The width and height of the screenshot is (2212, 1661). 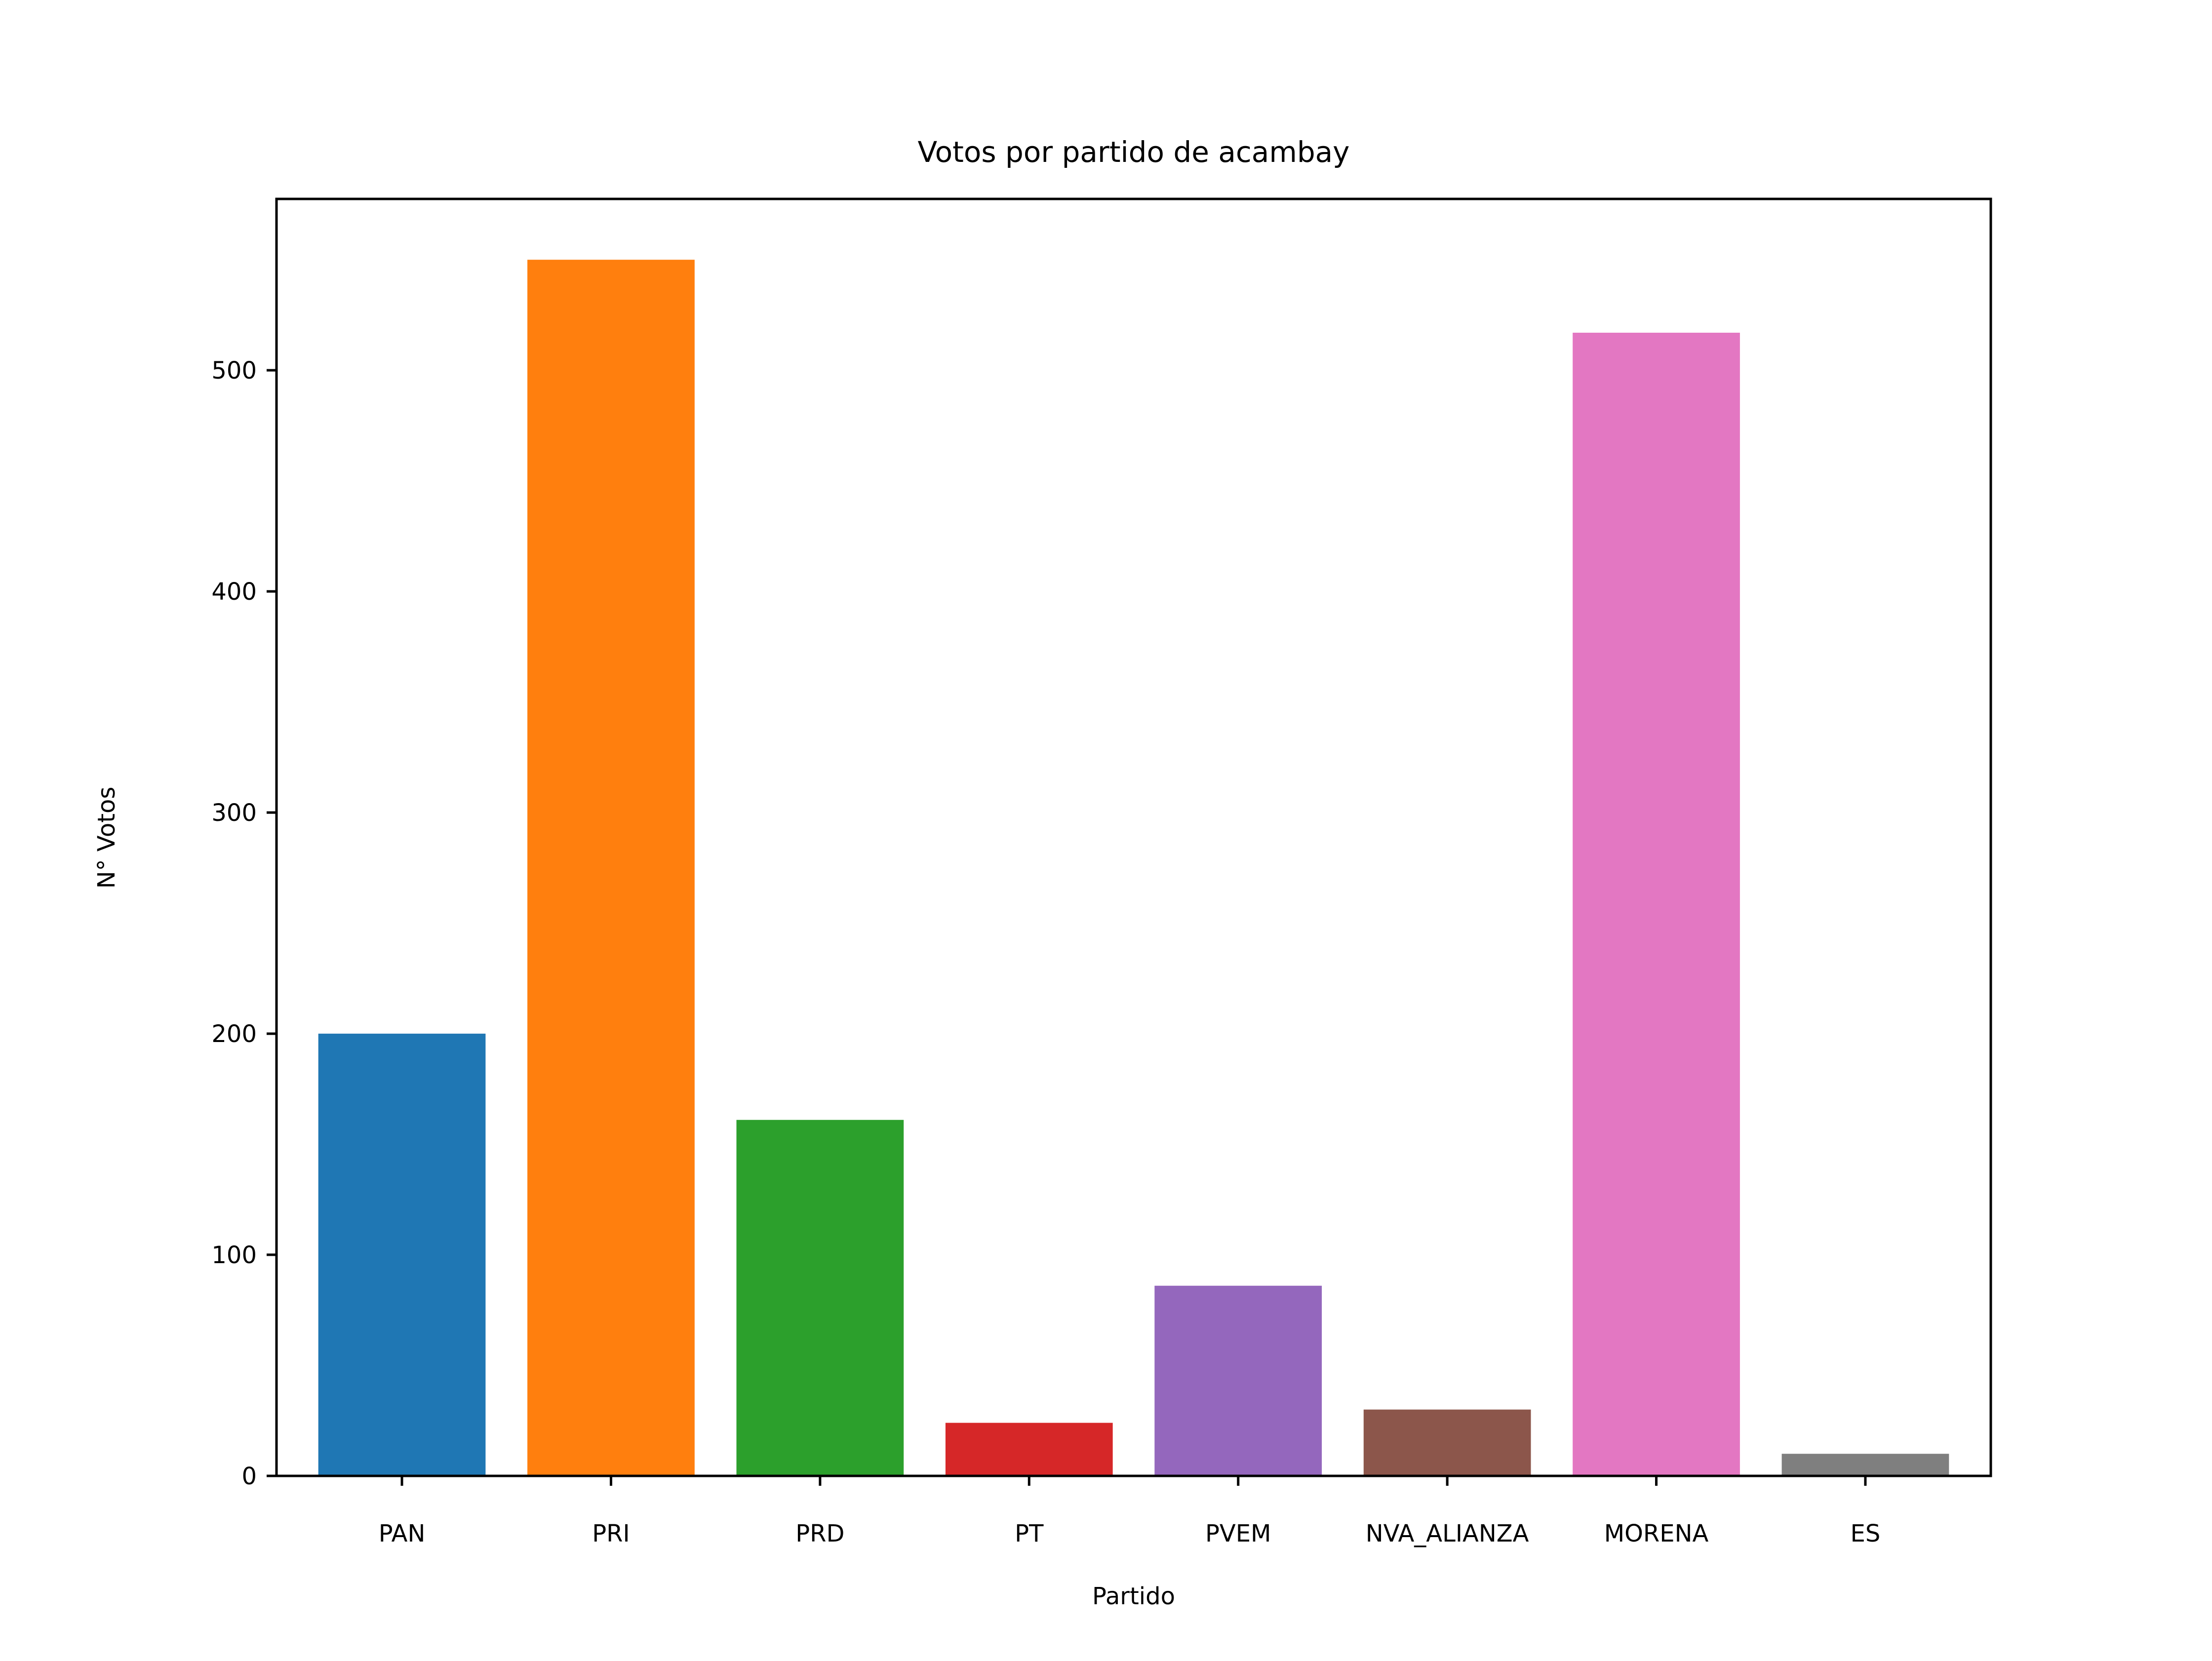 What do you see at coordinates (234, 1255) in the screenshot?
I see `y-tick-label: 100` at bounding box center [234, 1255].